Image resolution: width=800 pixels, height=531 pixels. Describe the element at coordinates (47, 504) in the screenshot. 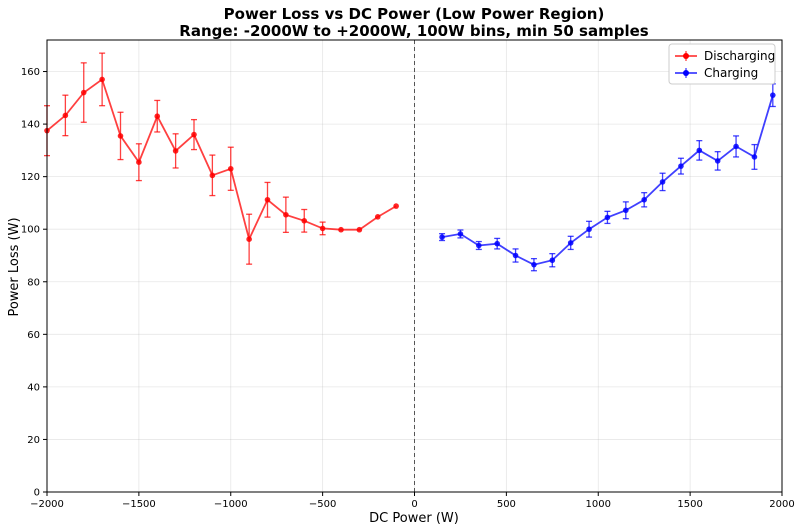

I see `x-tick-label: −2000` at that location.